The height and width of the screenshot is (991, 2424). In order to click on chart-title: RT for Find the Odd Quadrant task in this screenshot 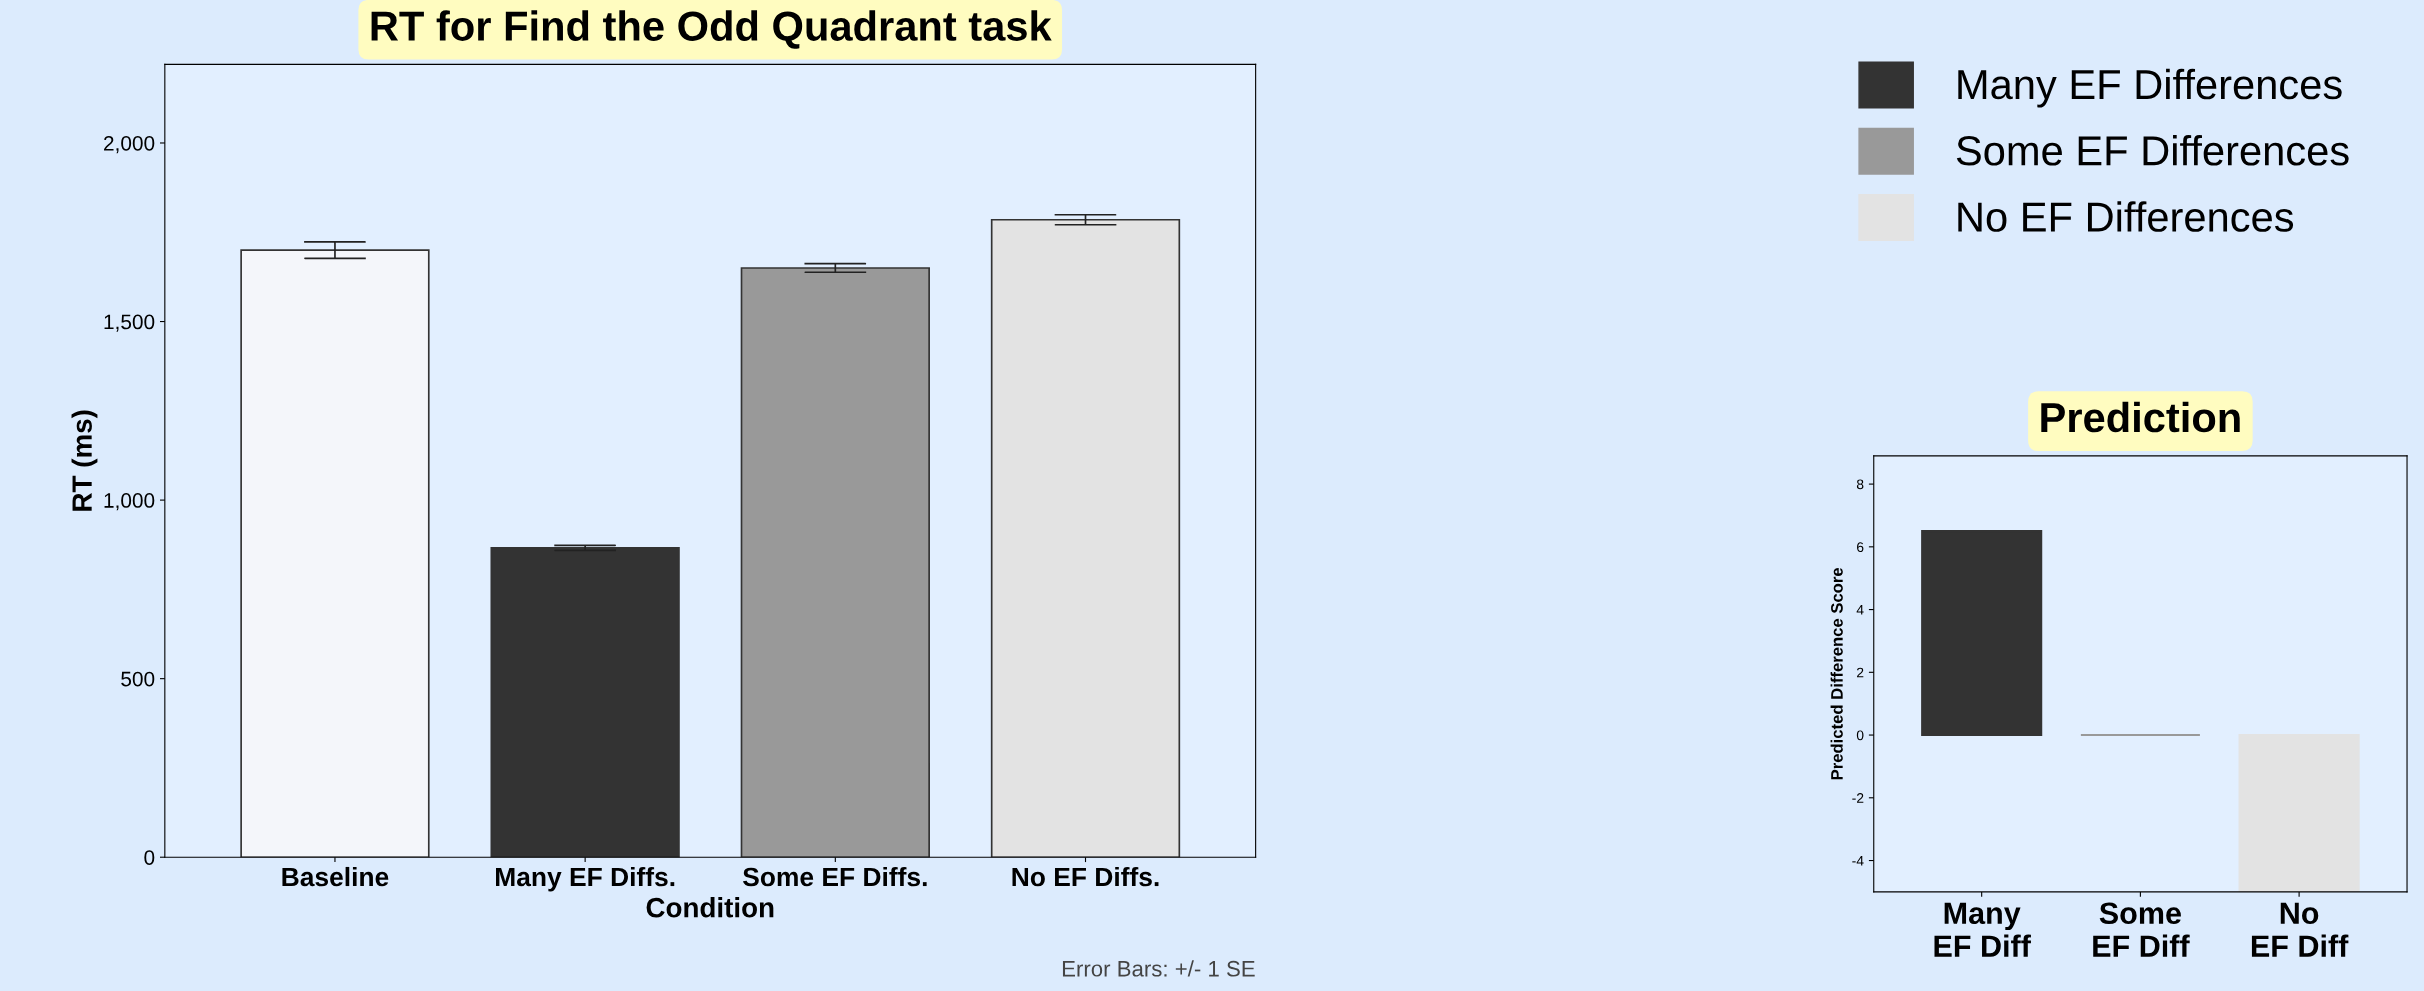, I will do `click(711, 29)`.